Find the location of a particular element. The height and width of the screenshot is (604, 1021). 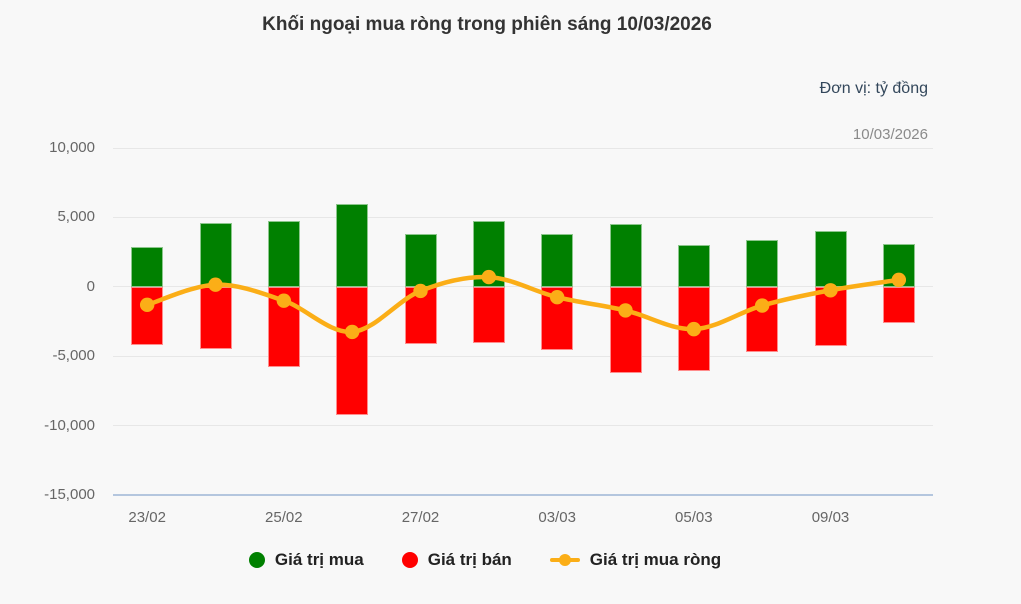

net-line is located at coordinates (523, 304).